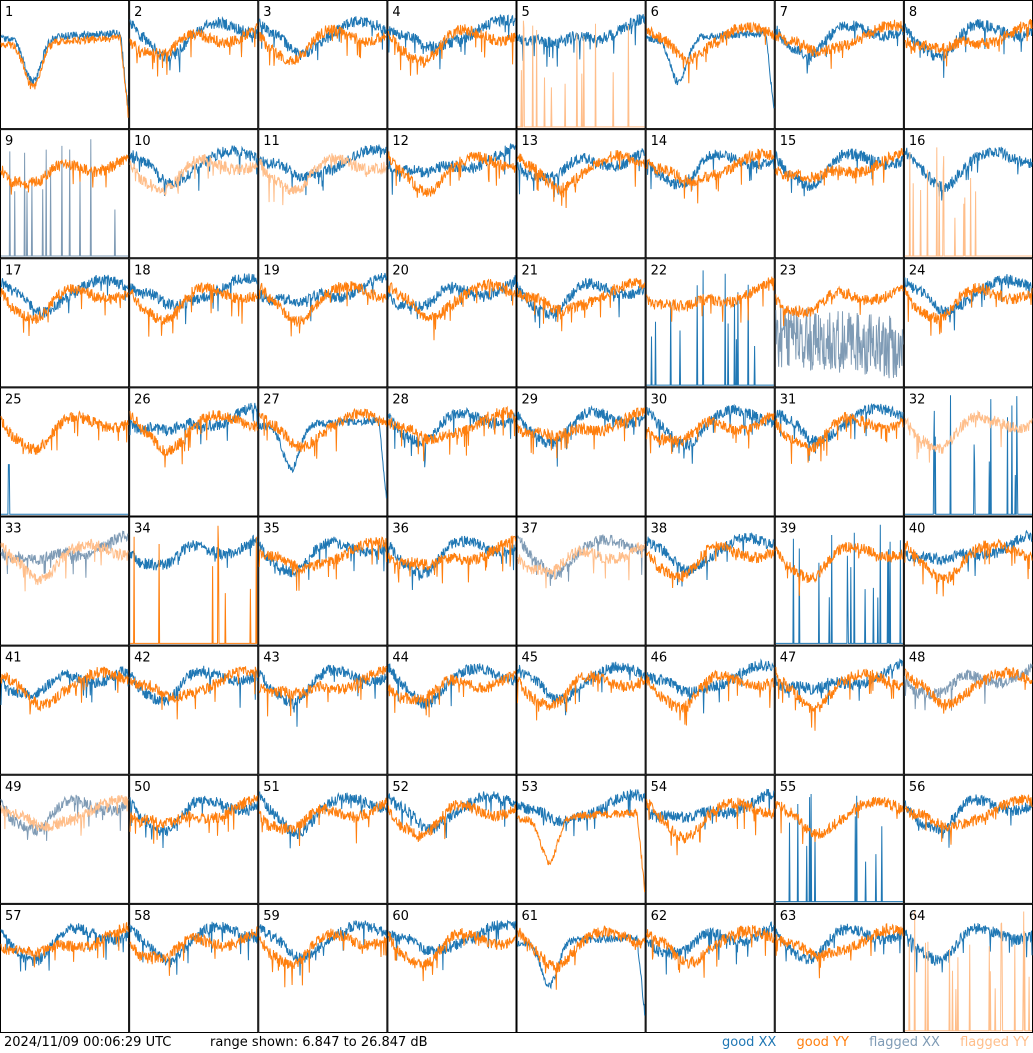  Describe the element at coordinates (400, 529) in the screenshot. I see `panel-label: 36` at that location.